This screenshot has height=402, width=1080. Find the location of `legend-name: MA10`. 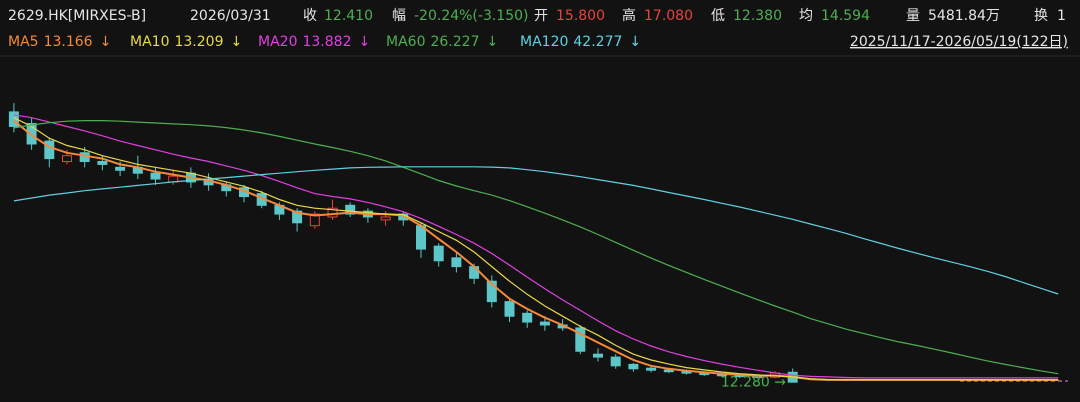

legend-name: MA10 is located at coordinates (149, 42).